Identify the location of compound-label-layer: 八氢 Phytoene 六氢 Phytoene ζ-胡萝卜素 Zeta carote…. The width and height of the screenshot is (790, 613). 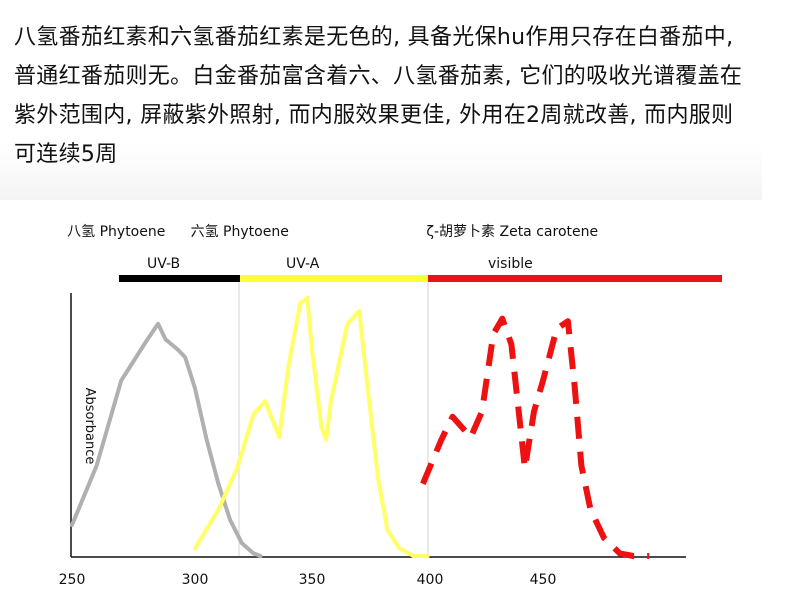
(332, 232).